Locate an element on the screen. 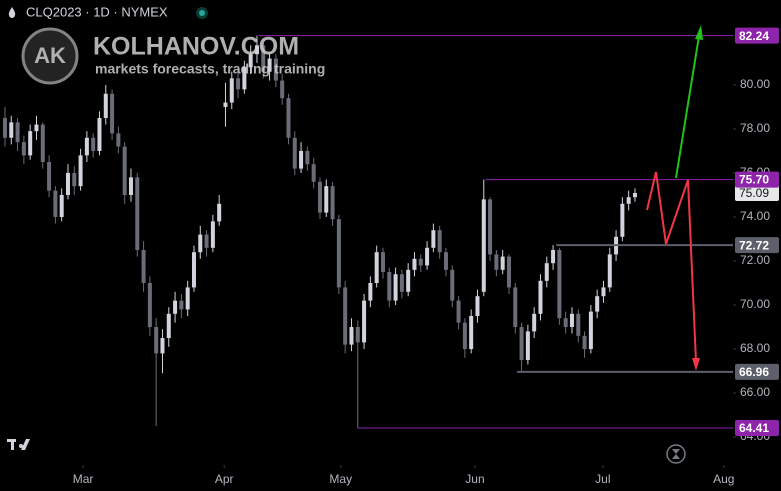 This screenshot has height=491, width=781. replay-icon is located at coordinates (676, 454).